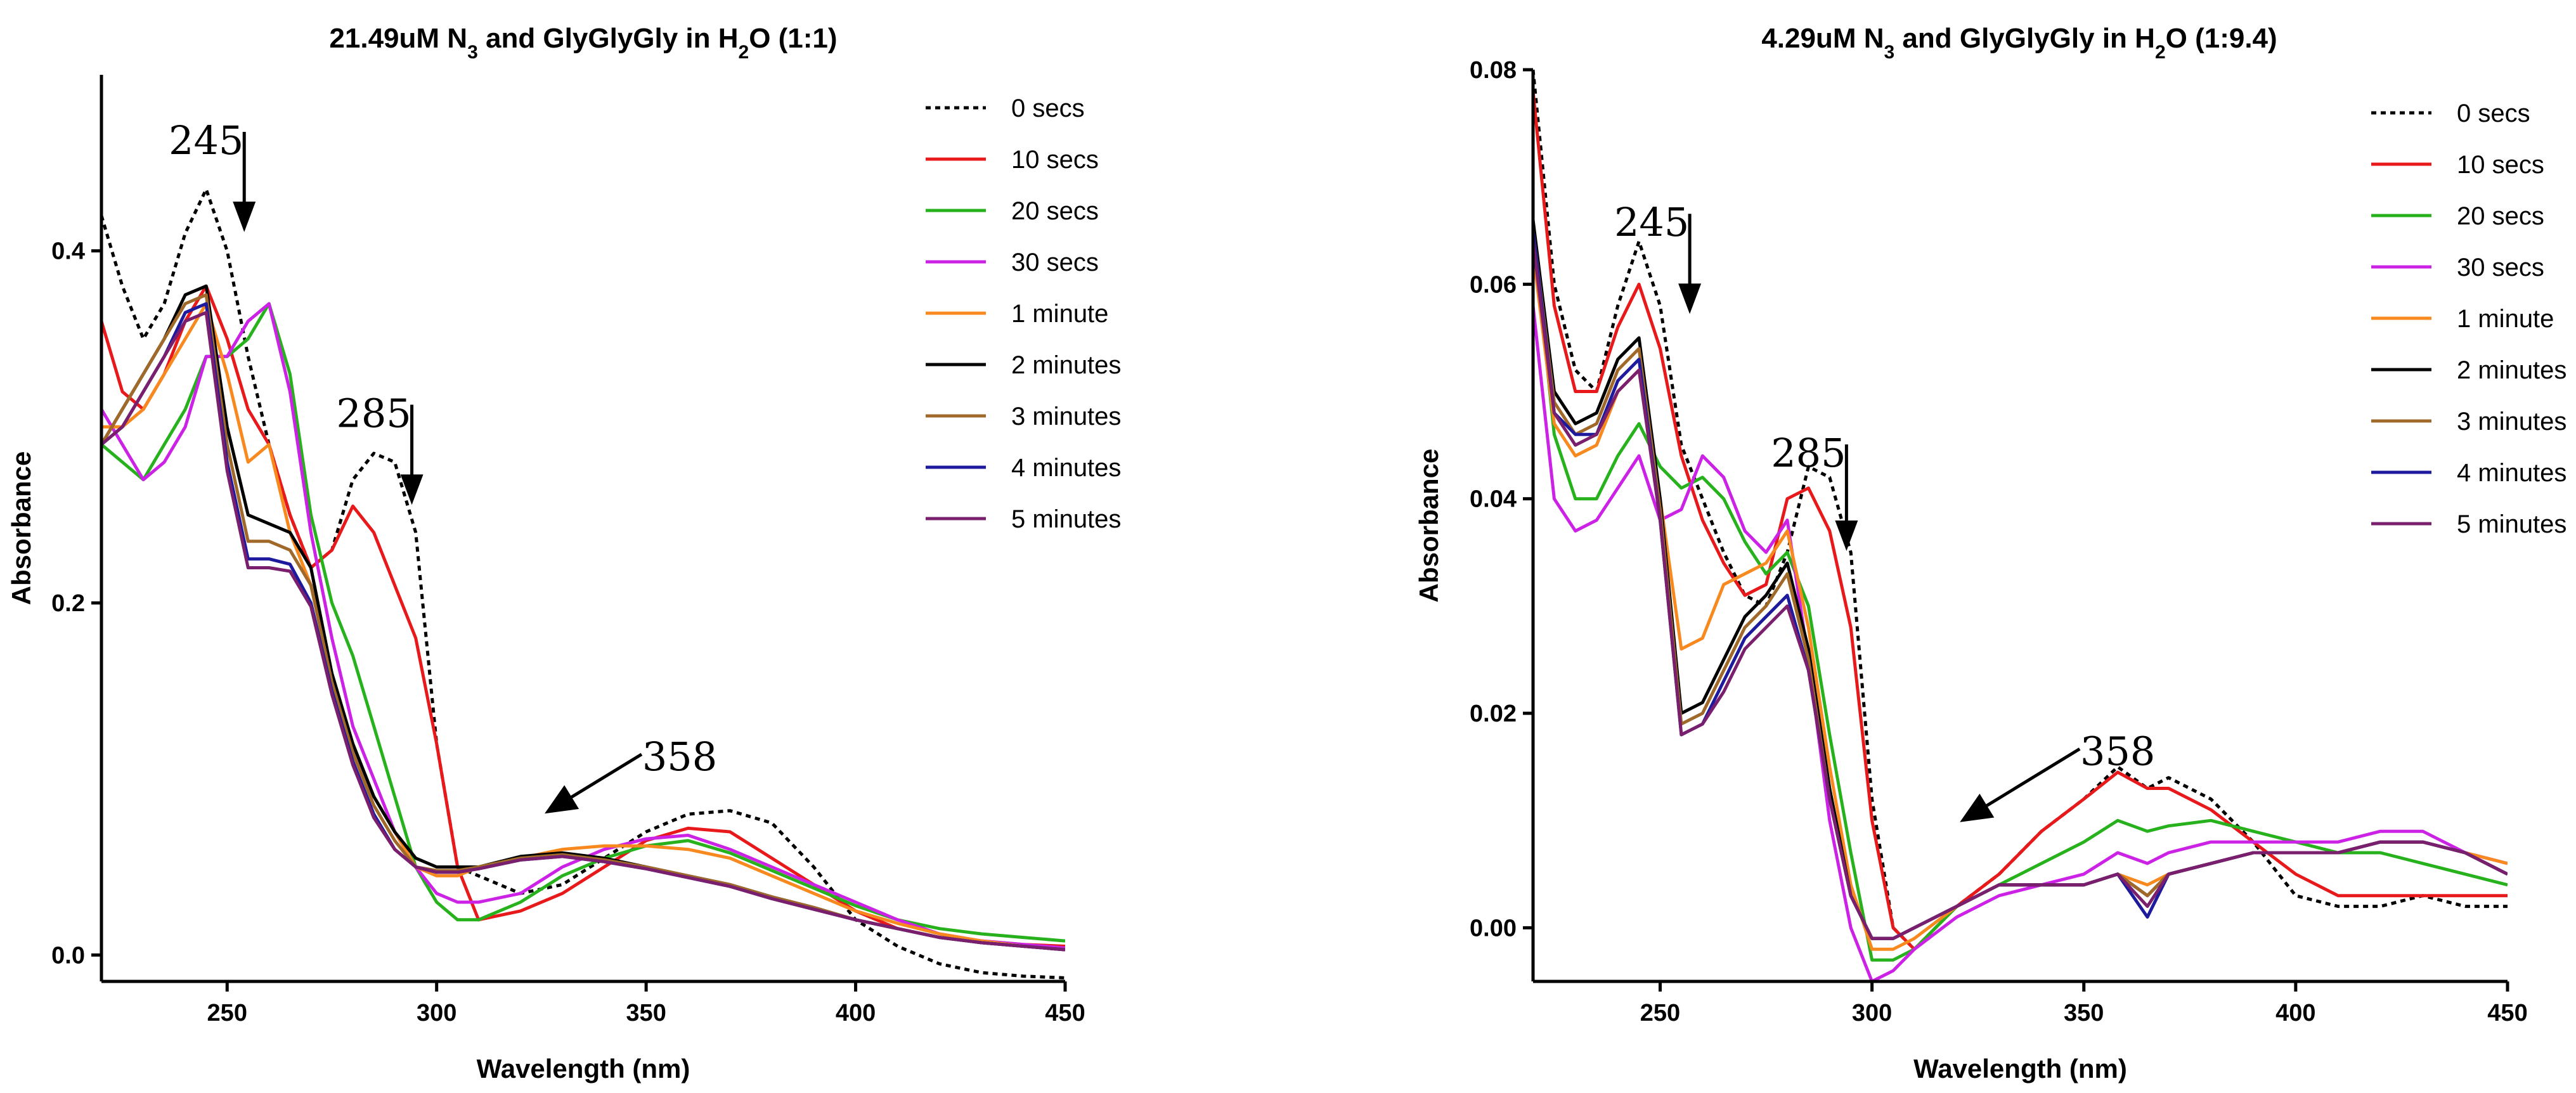 This screenshot has height=1093, width=2576. Describe the element at coordinates (1493, 499) in the screenshot. I see `y-tick-label: 0.04` at that location.